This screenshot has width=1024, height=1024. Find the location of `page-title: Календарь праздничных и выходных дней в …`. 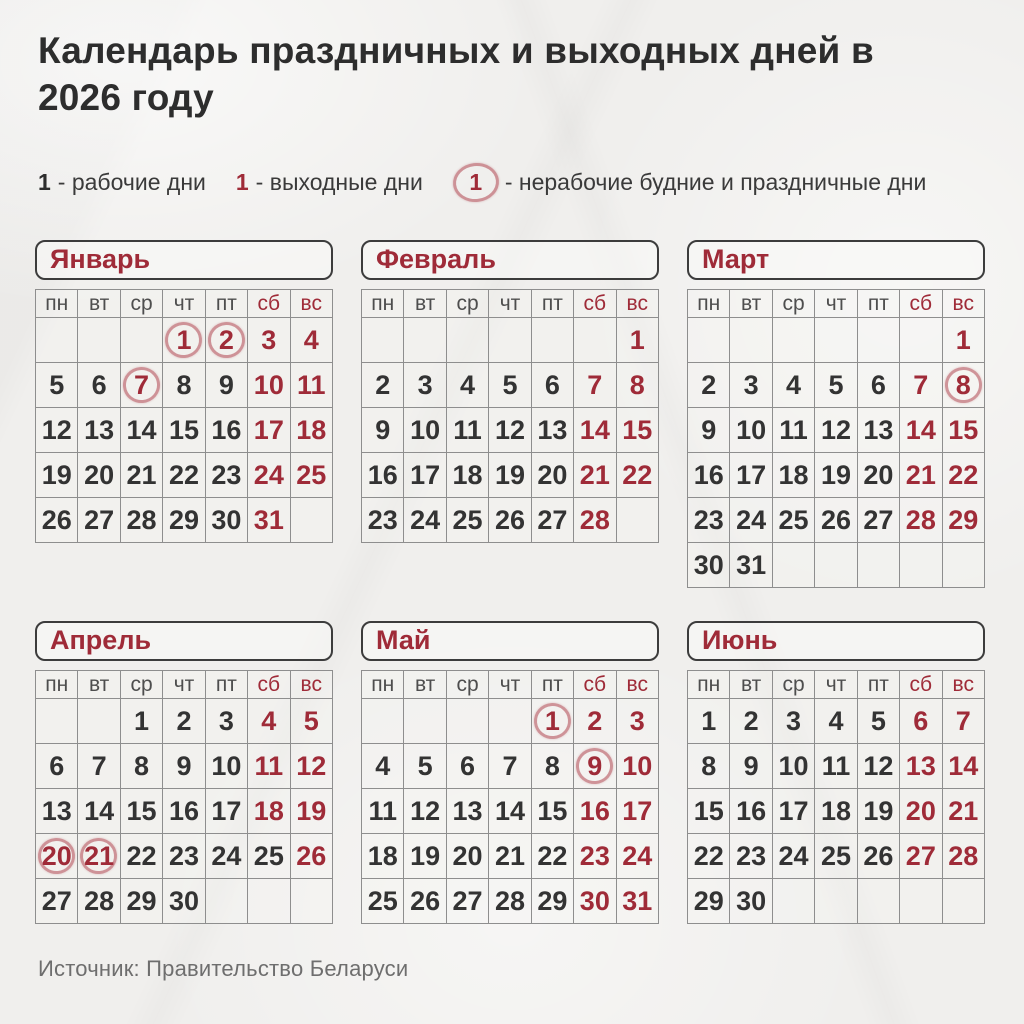

page-title: Календарь праздничных и выходных дней в … is located at coordinates (456, 74).